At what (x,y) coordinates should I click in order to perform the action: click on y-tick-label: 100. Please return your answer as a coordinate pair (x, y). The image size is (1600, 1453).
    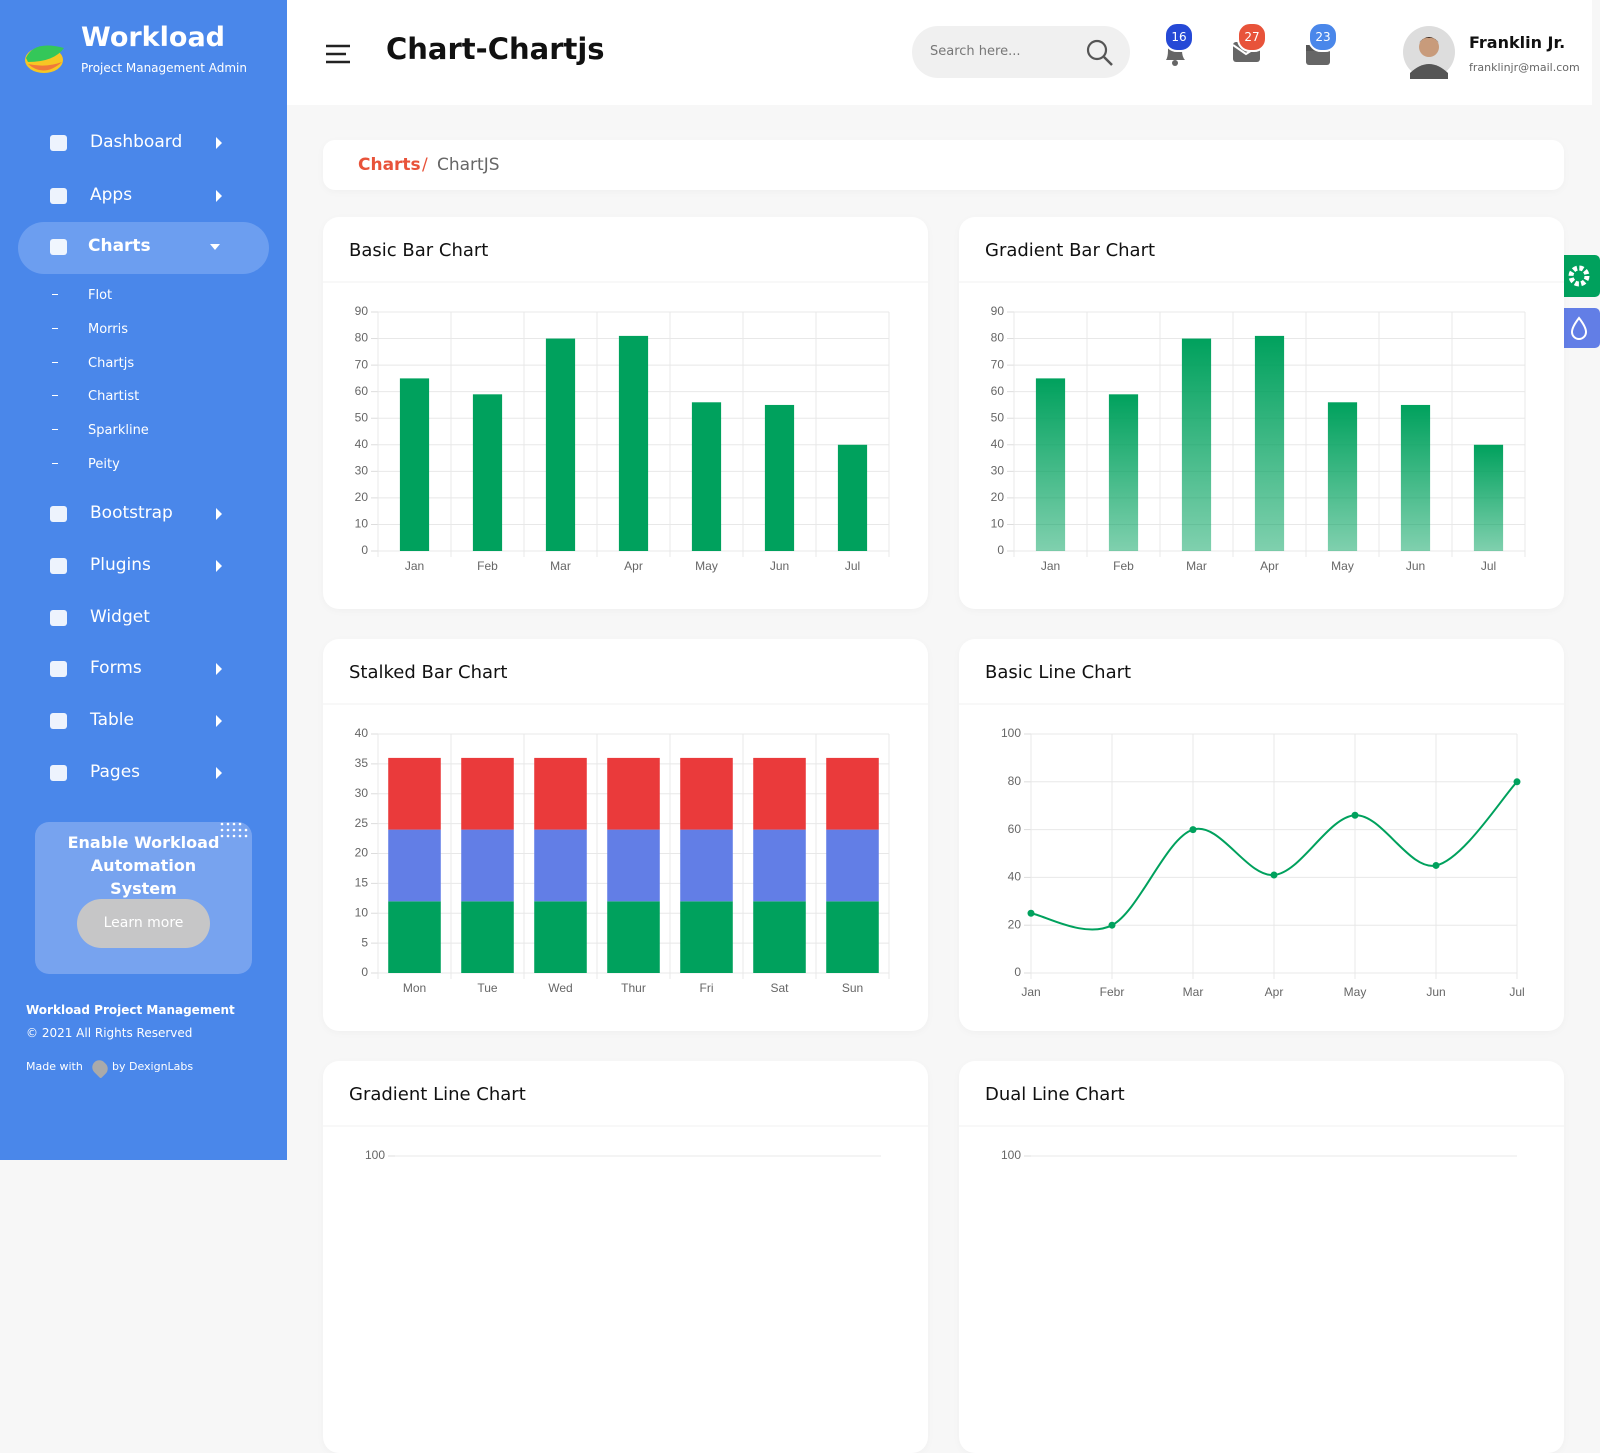
    Looking at the image, I should click on (1011, 1155).